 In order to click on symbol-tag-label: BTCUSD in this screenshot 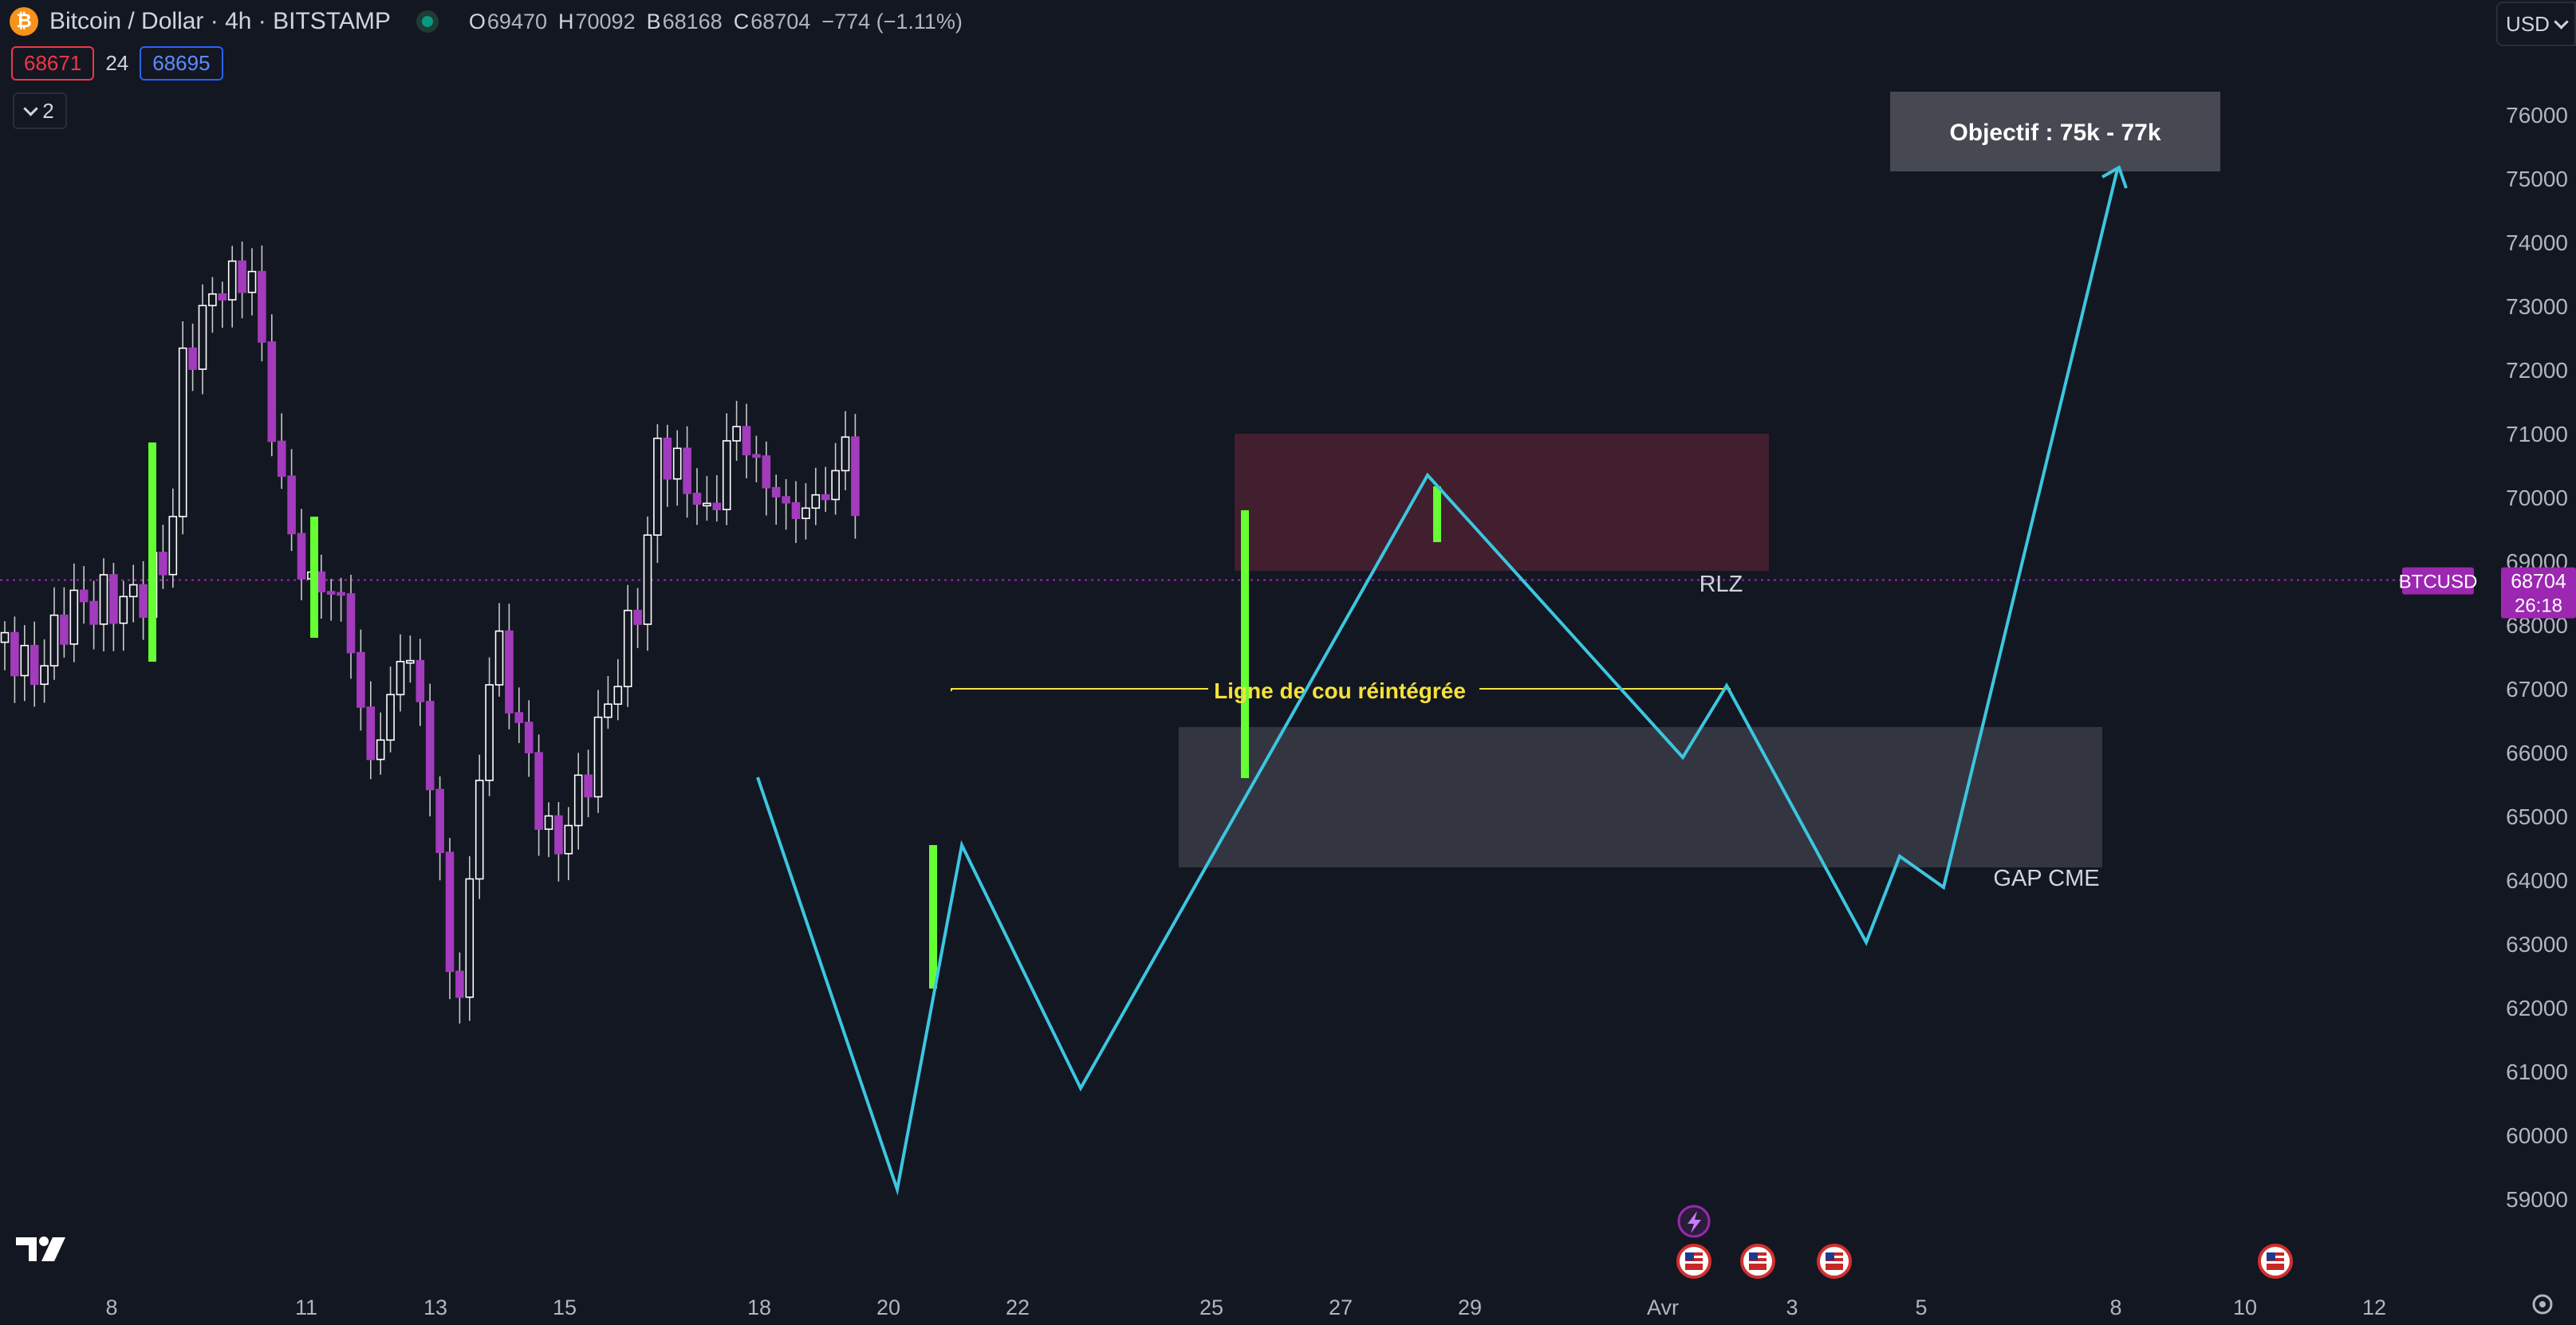, I will do `click(2438, 582)`.